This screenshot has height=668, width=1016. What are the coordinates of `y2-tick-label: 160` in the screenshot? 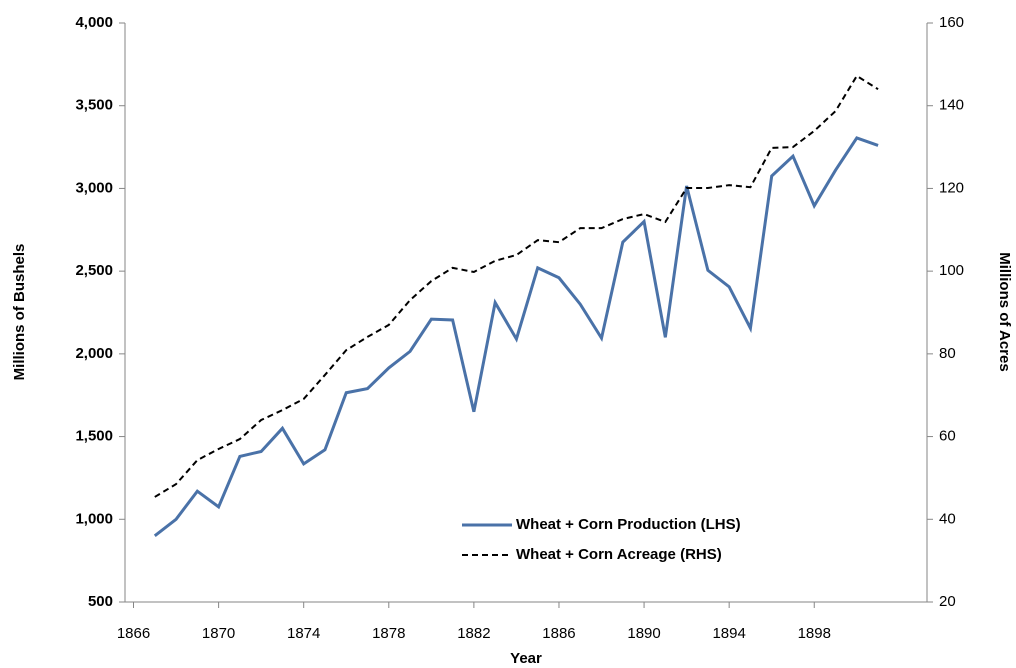 It's located at (951, 22).